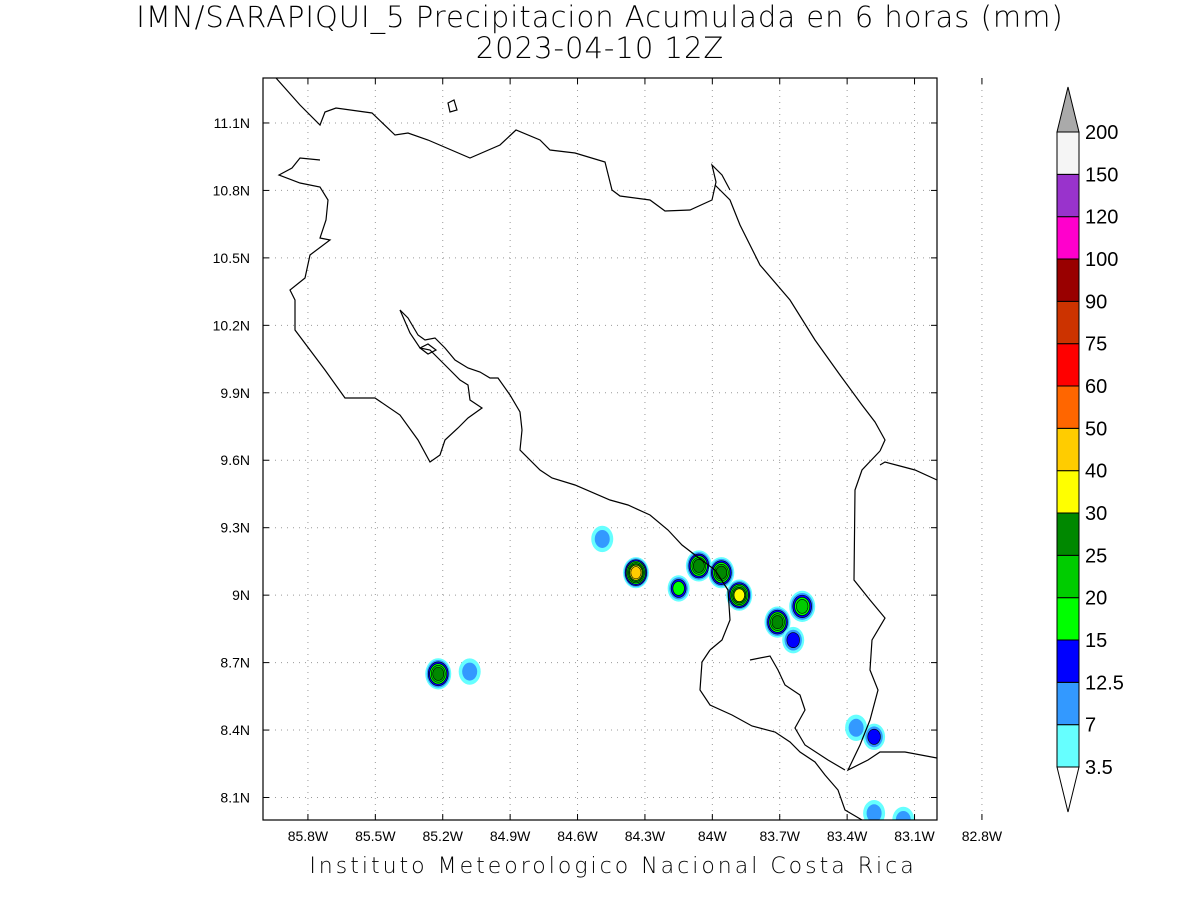 This screenshot has height=900, width=1200. Describe the element at coordinates (231, 190) in the screenshot. I see `y-tick-label: 10.8N` at that location.